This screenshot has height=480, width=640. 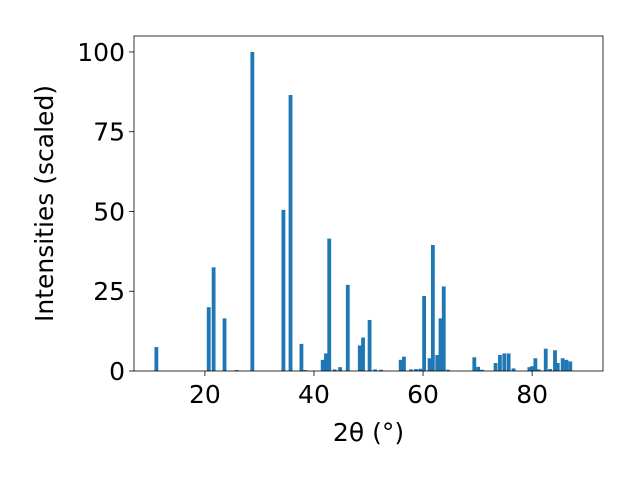 What do you see at coordinates (117, 371) in the screenshot?
I see `y-tick-label: 0` at bounding box center [117, 371].